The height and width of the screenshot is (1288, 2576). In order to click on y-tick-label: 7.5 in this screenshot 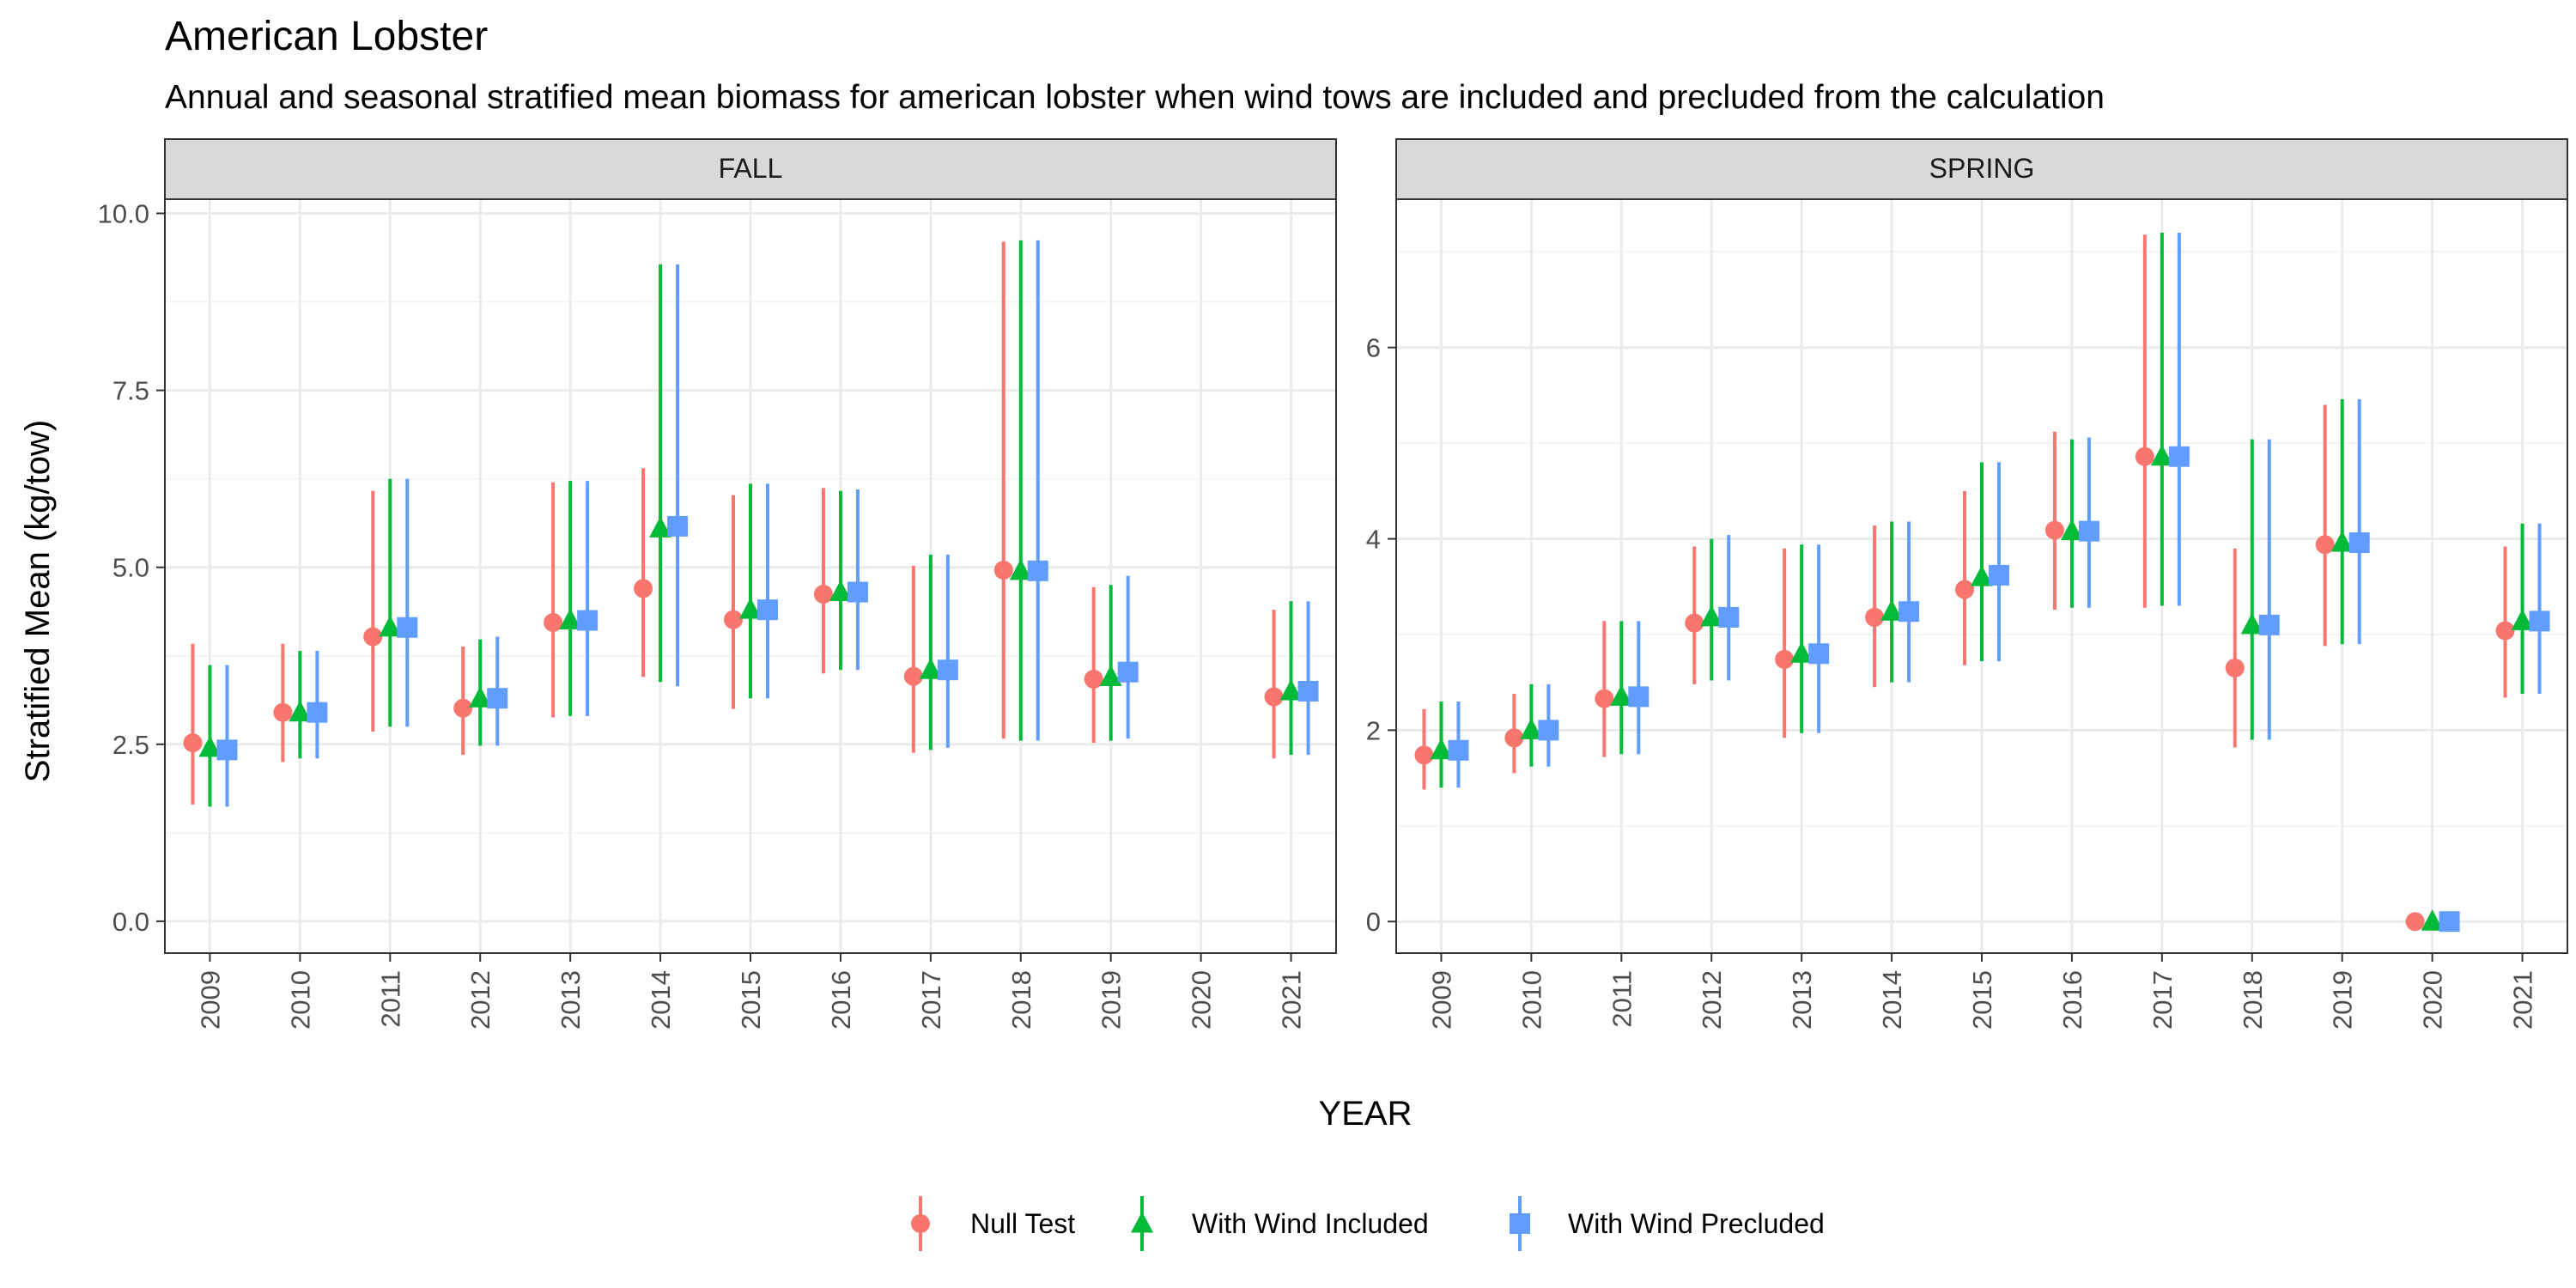, I will do `click(130, 391)`.